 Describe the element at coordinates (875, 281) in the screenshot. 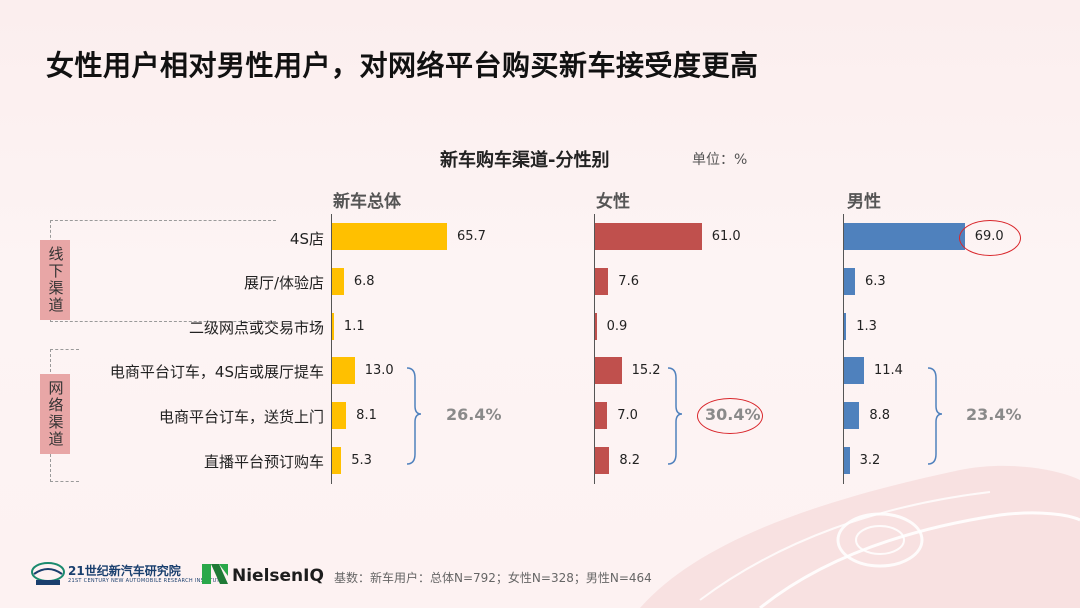

I see `data-label-male: 6.3` at that location.